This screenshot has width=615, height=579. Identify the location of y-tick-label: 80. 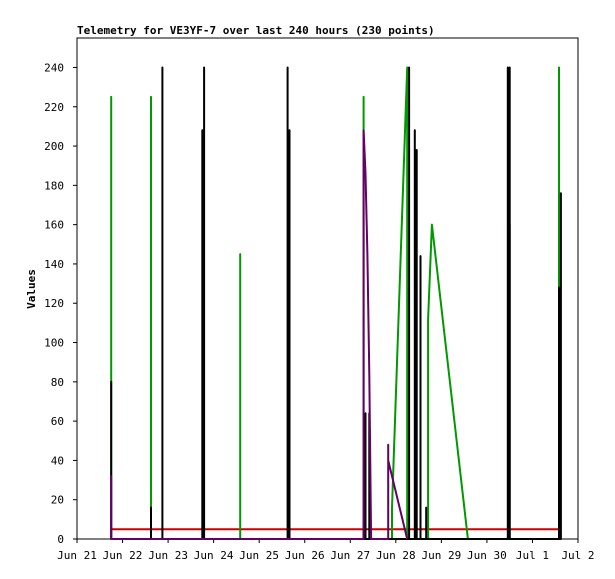
(57, 382).